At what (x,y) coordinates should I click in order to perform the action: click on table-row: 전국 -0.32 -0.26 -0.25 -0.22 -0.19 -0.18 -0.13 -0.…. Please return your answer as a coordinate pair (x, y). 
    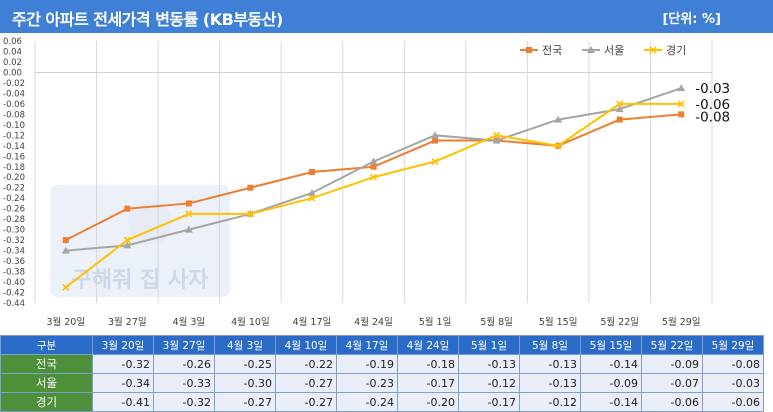
    Looking at the image, I should click on (382, 364).